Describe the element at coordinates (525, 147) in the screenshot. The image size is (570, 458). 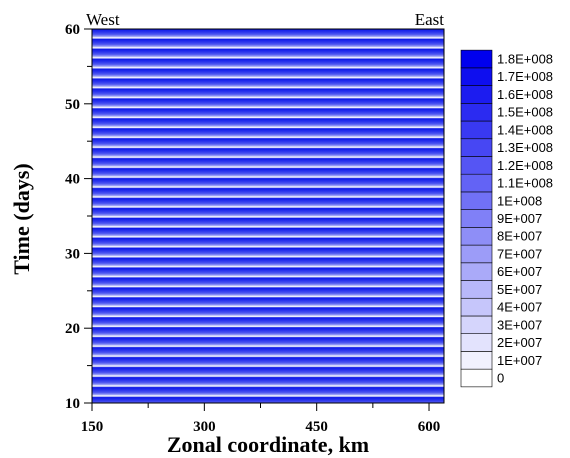
I see `legend-label: 1.3E+008` at that location.